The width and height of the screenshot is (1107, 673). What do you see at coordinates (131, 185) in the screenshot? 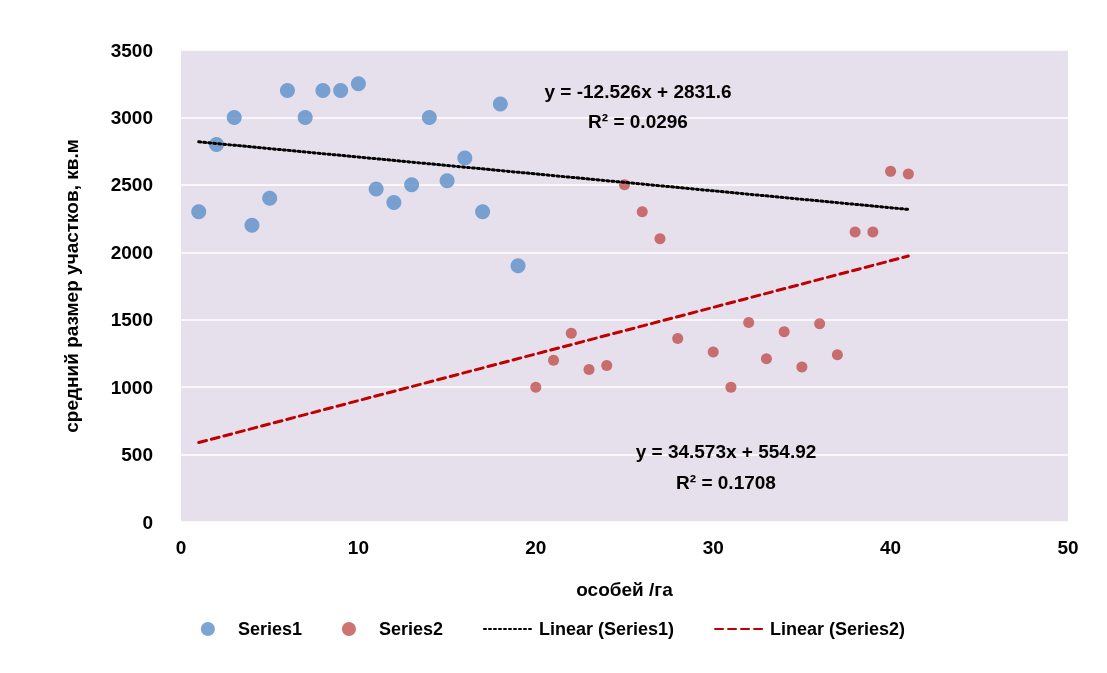
I see `y-tick-label: 2500` at bounding box center [131, 185].